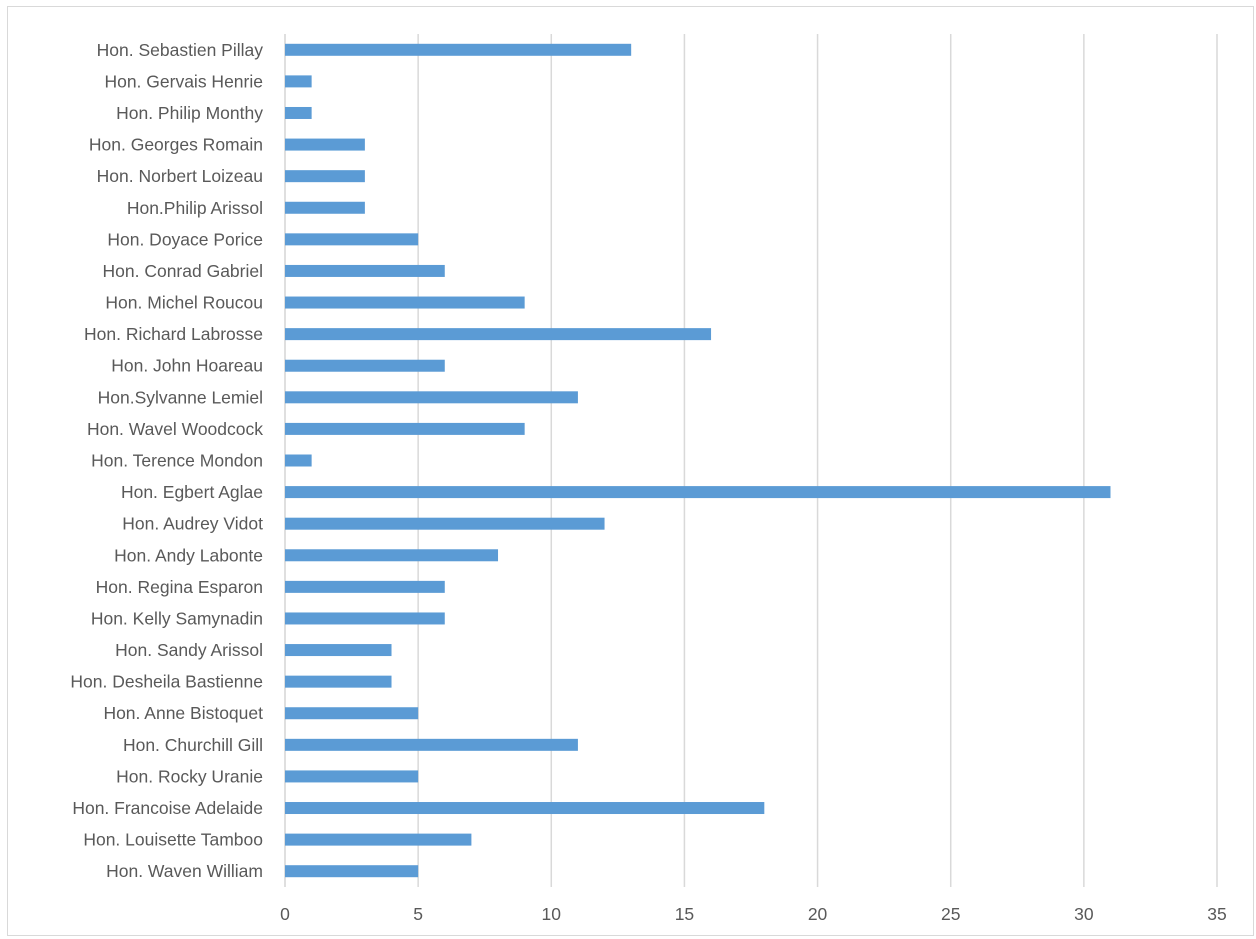 The height and width of the screenshot is (939, 1256). I want to click on category-label: Hon. Doyace Porice, so click(185, 239).